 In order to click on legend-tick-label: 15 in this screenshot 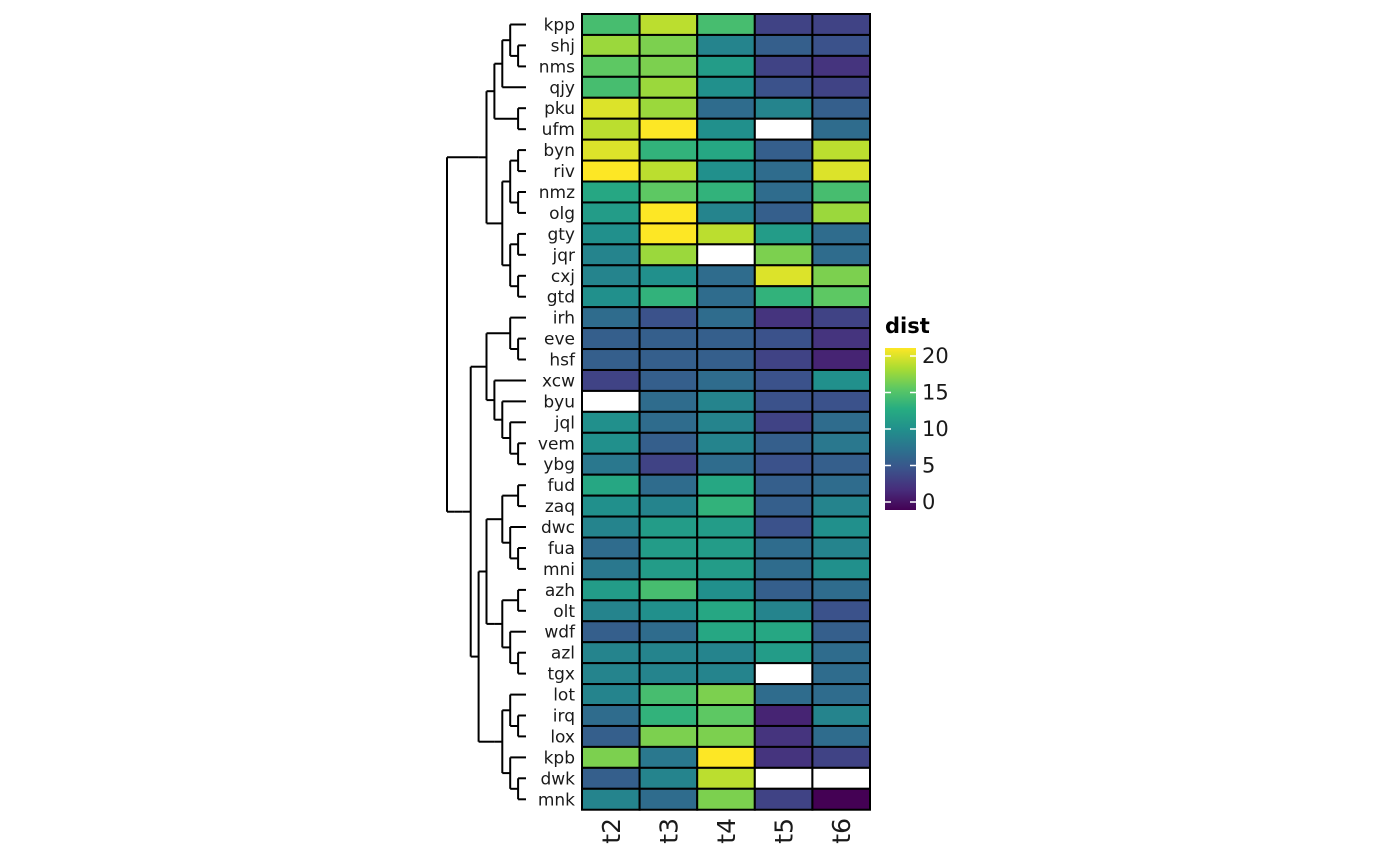, I will do `click(935, 393)`.